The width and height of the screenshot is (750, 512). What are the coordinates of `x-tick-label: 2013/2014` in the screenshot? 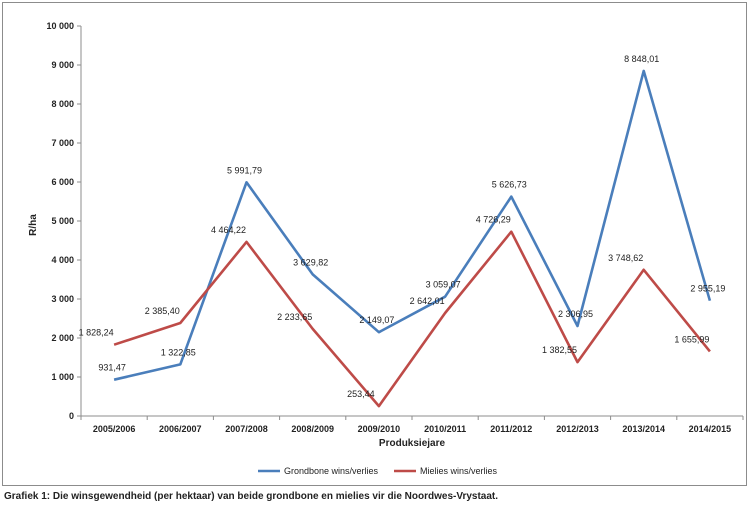 It's located at (643, 429).